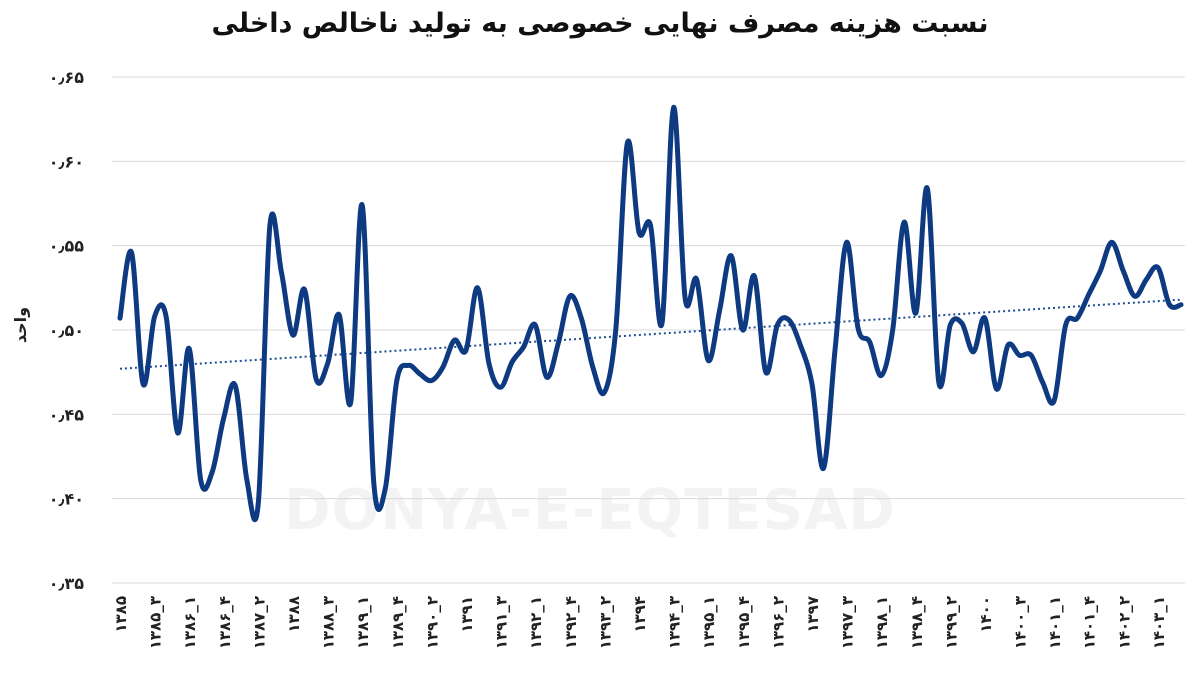 Image resolution: width=1200 pixels, height=676 pixels. What do you see at coordinates (675, 622) in the screenshot?
I see `x-tick-label: ۱۳۹۴_۳` at bounding box center [675, 622].